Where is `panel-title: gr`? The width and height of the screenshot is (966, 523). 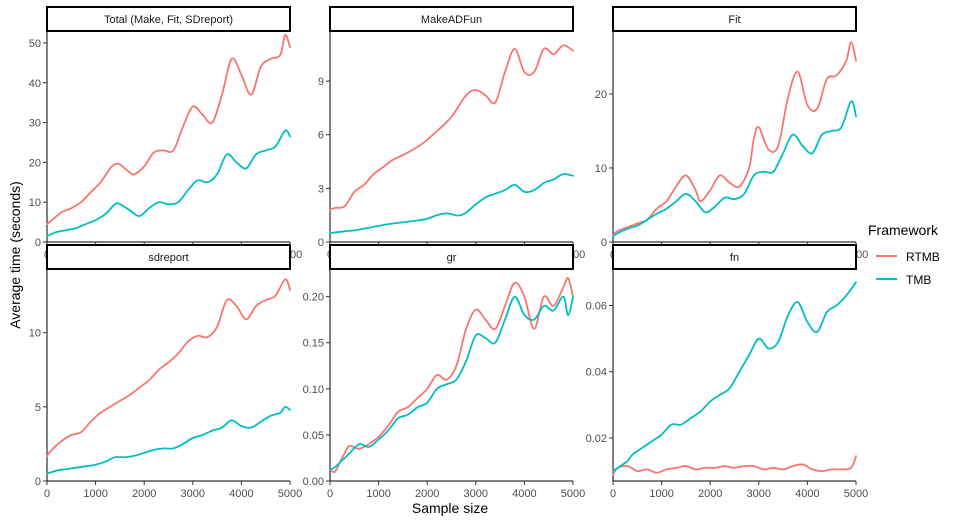 panel-title: gr is located at coordinates (452, 258).